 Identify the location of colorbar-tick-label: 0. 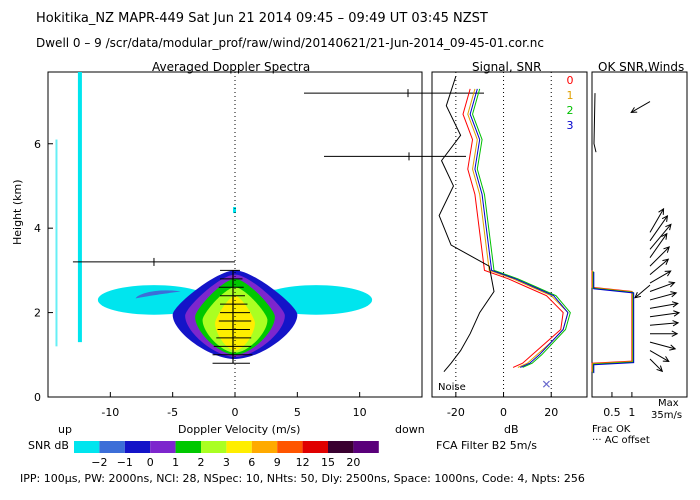
(150, 462).